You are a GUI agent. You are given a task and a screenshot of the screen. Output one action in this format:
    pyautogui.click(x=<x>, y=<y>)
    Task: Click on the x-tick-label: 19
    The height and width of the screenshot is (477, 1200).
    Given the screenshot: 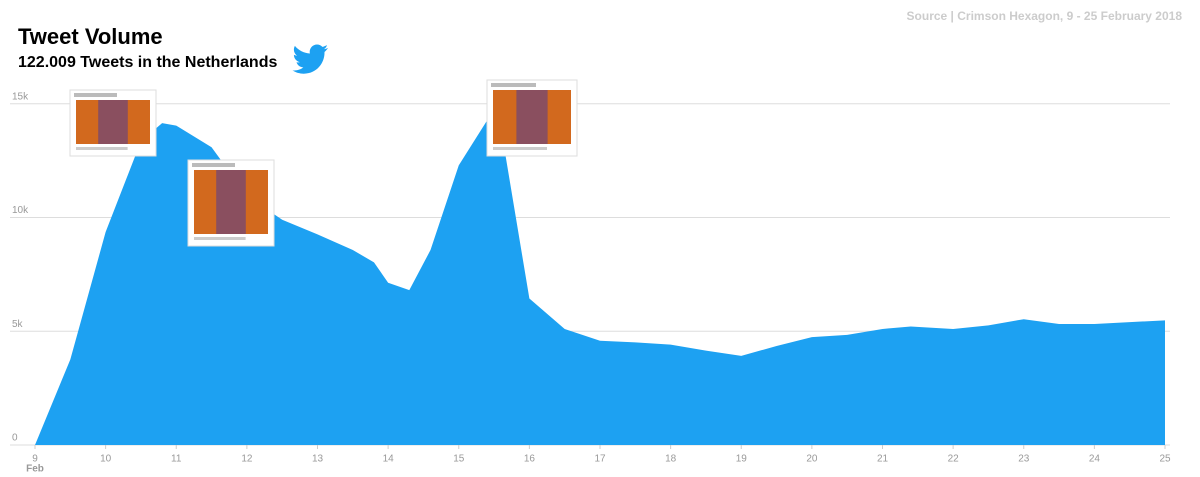 What is the action you would take?
    pyautogui.click(x=742, y=459)
    